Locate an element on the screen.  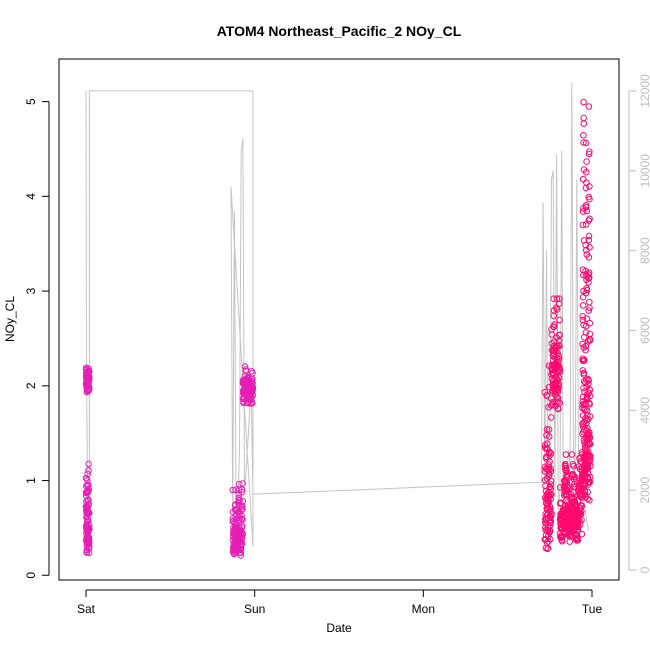
y-tick-label: 4 is located at coordinates (31, 196).